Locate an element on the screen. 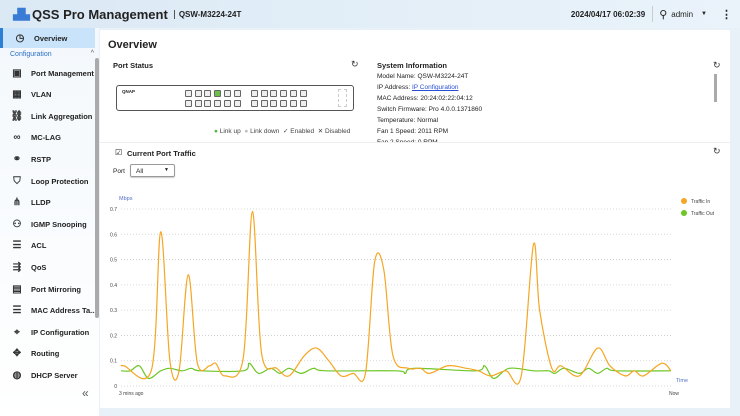  sidebar-item-rstp: ⚭ RSTP is located at coordinates (47, 159).